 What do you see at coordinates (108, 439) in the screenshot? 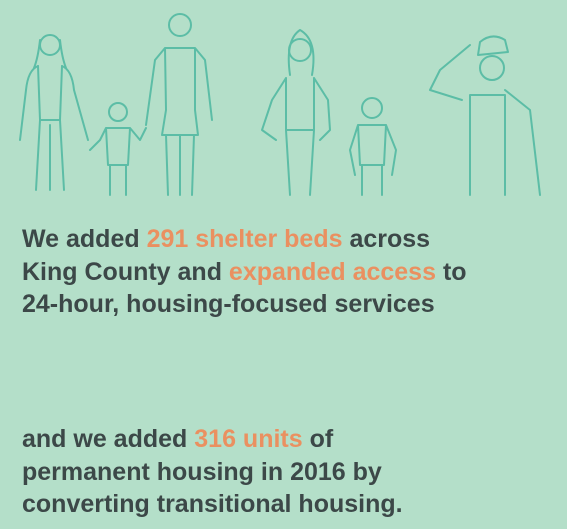
I see `text: and we added` at bounding box center [108, 439].